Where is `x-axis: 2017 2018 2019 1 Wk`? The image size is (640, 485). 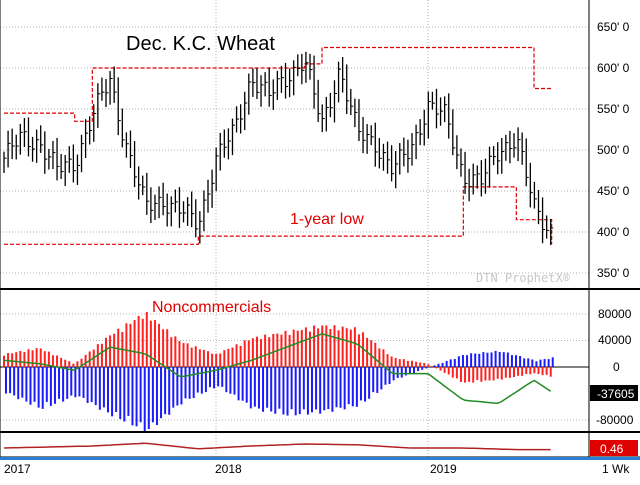
x-axis: 2017 2018 2019 1 Wk is located at coordinates (317, 469).